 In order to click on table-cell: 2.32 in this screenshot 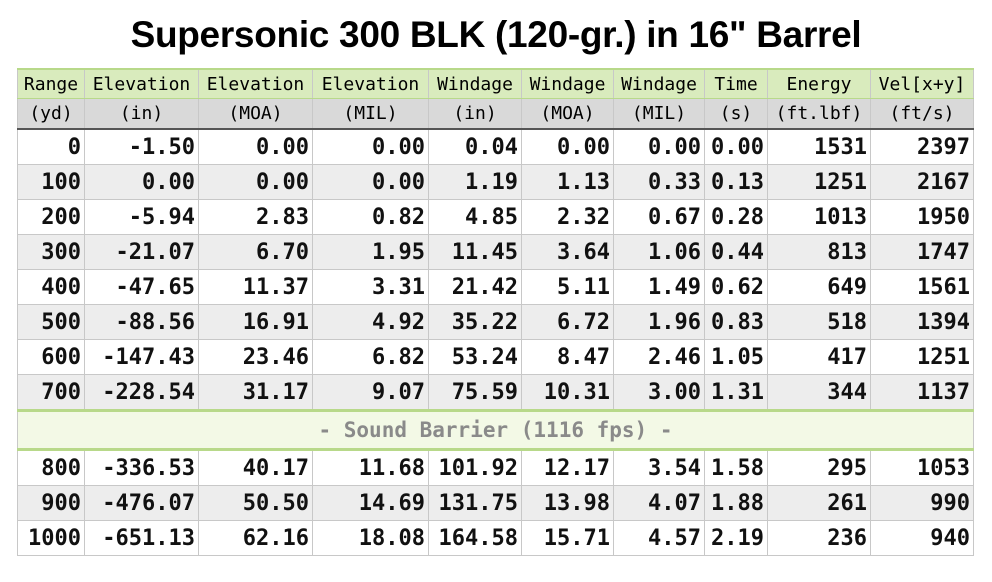, I will do `click(567, 217)`.